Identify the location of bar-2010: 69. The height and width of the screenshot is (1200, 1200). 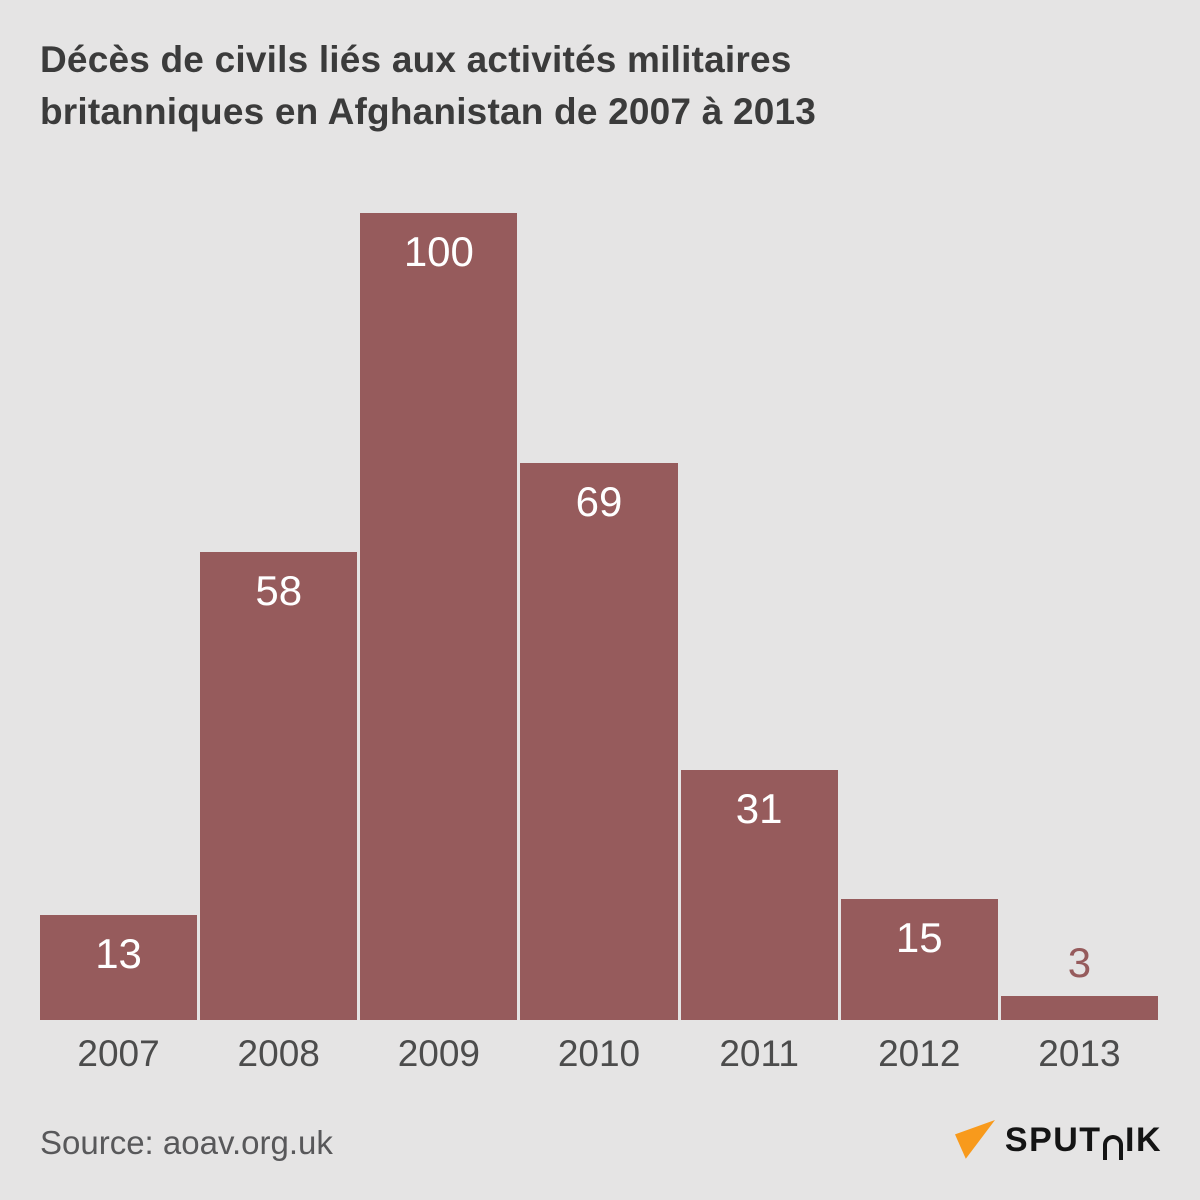
(599, 741).